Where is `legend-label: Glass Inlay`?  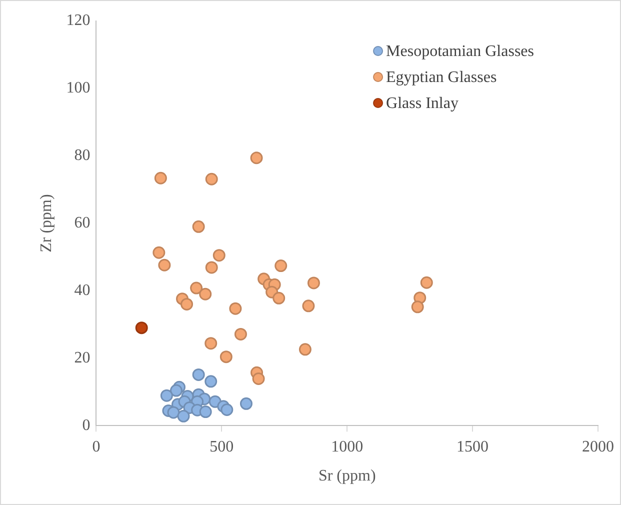
legend-label: Glass Inlay is located at coordinates (422, 103).